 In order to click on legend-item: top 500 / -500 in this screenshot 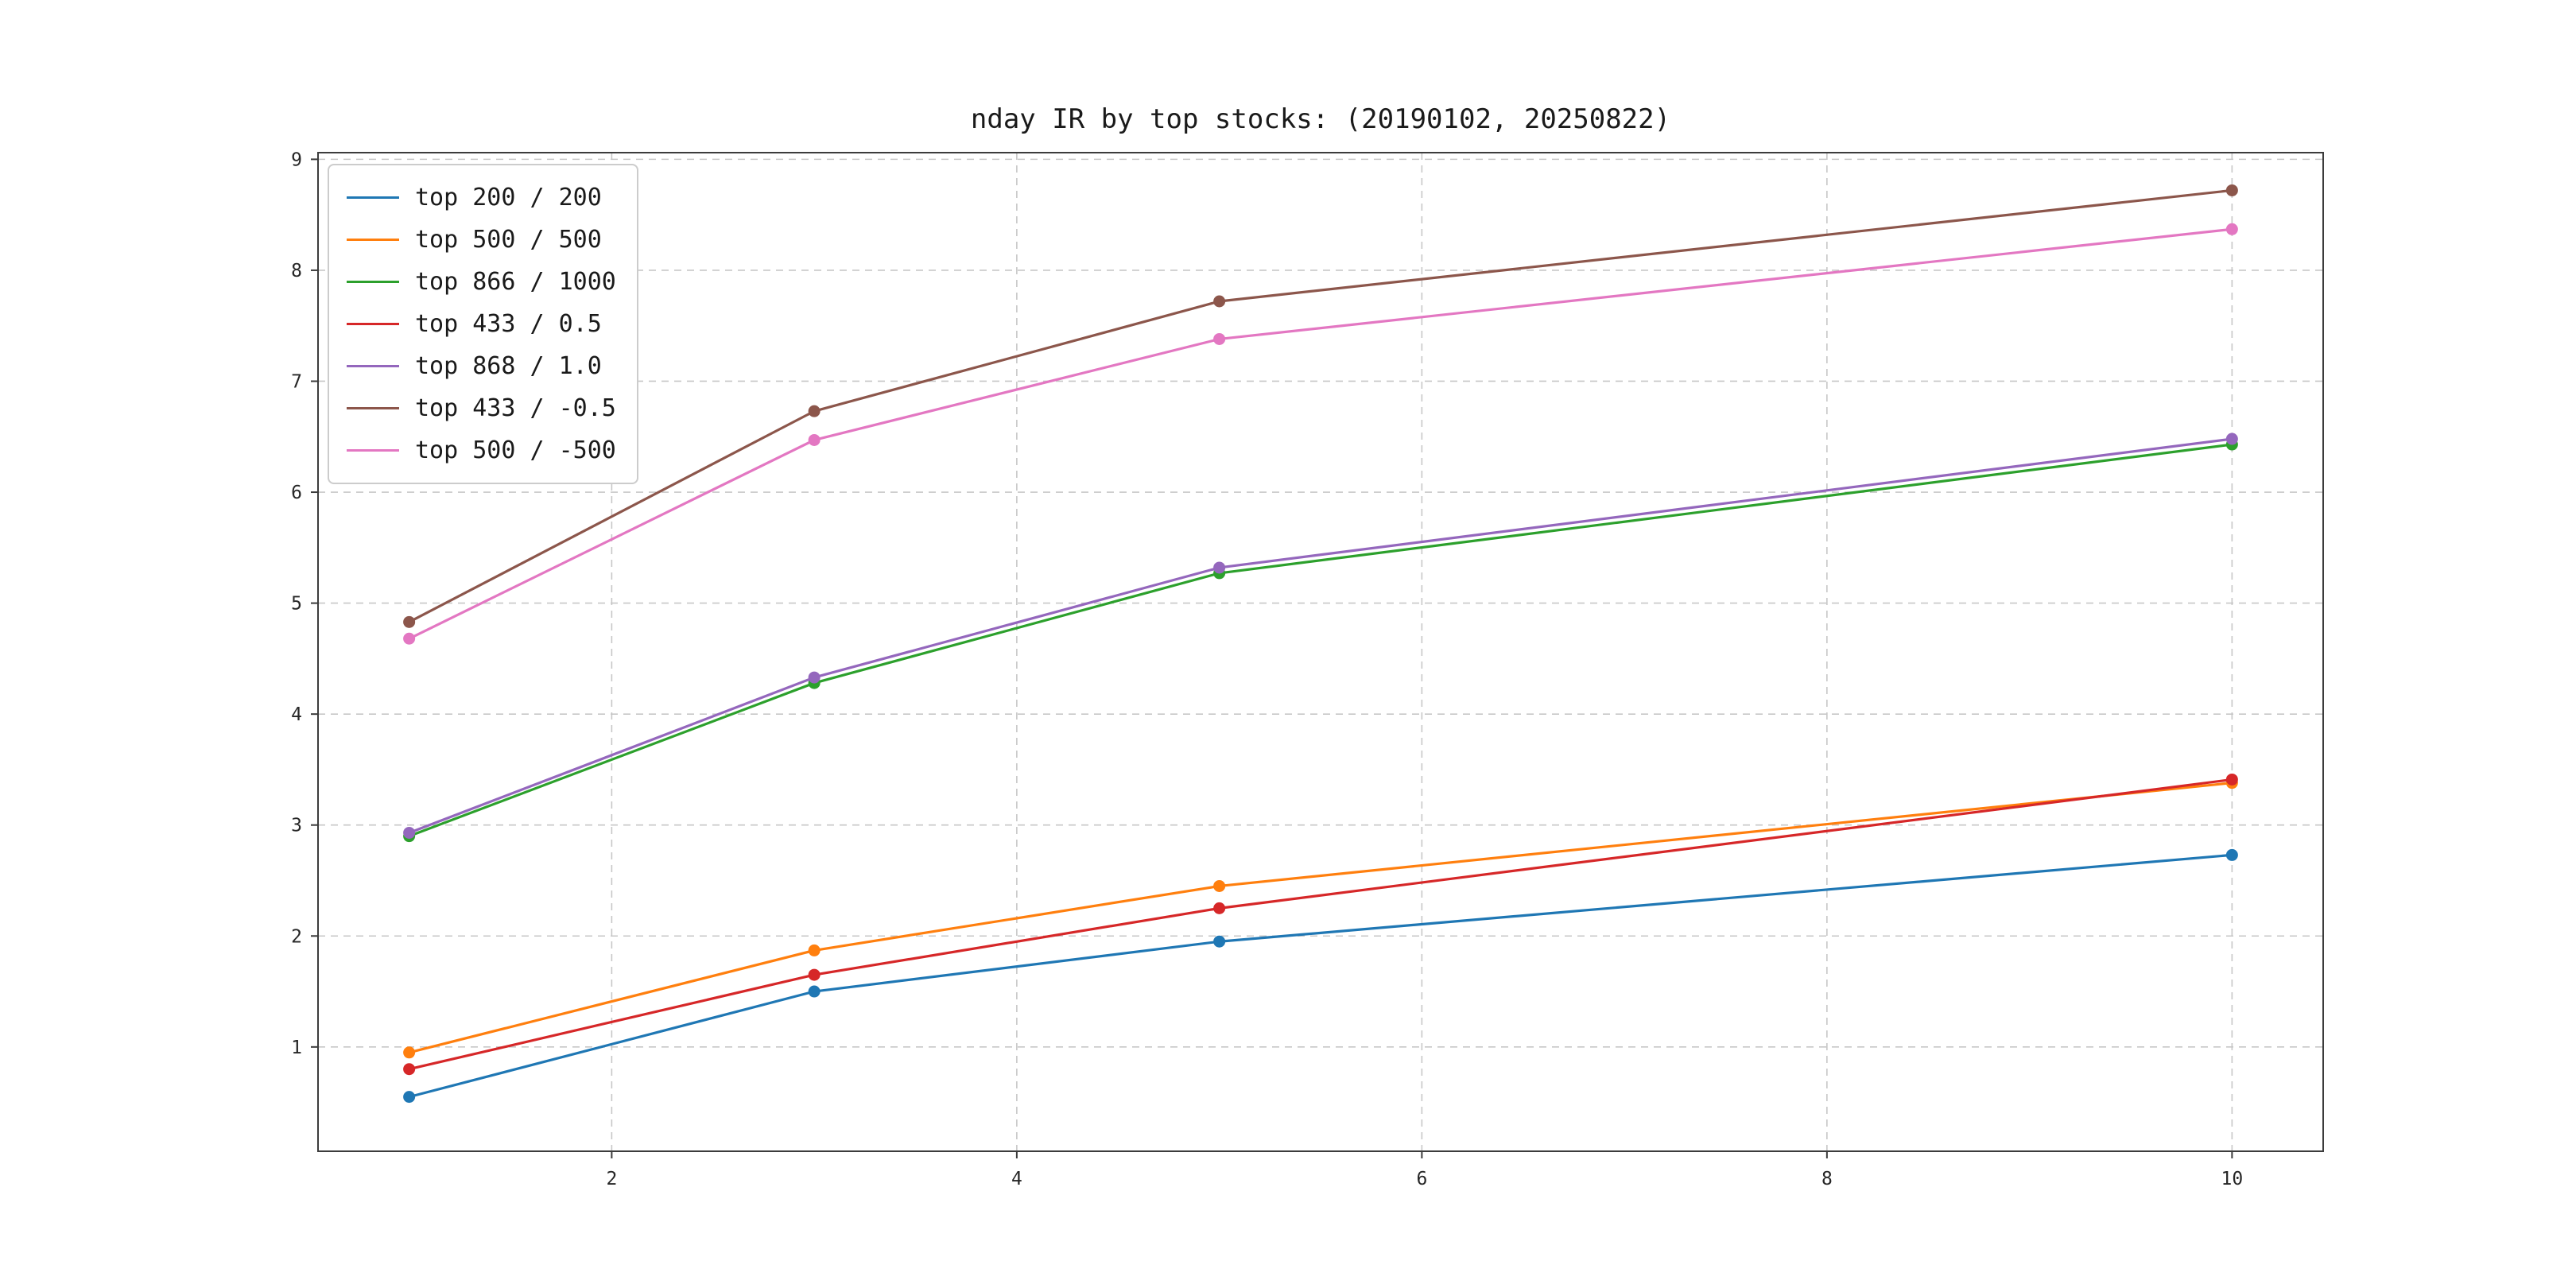, I will do `click(481, 450)`.